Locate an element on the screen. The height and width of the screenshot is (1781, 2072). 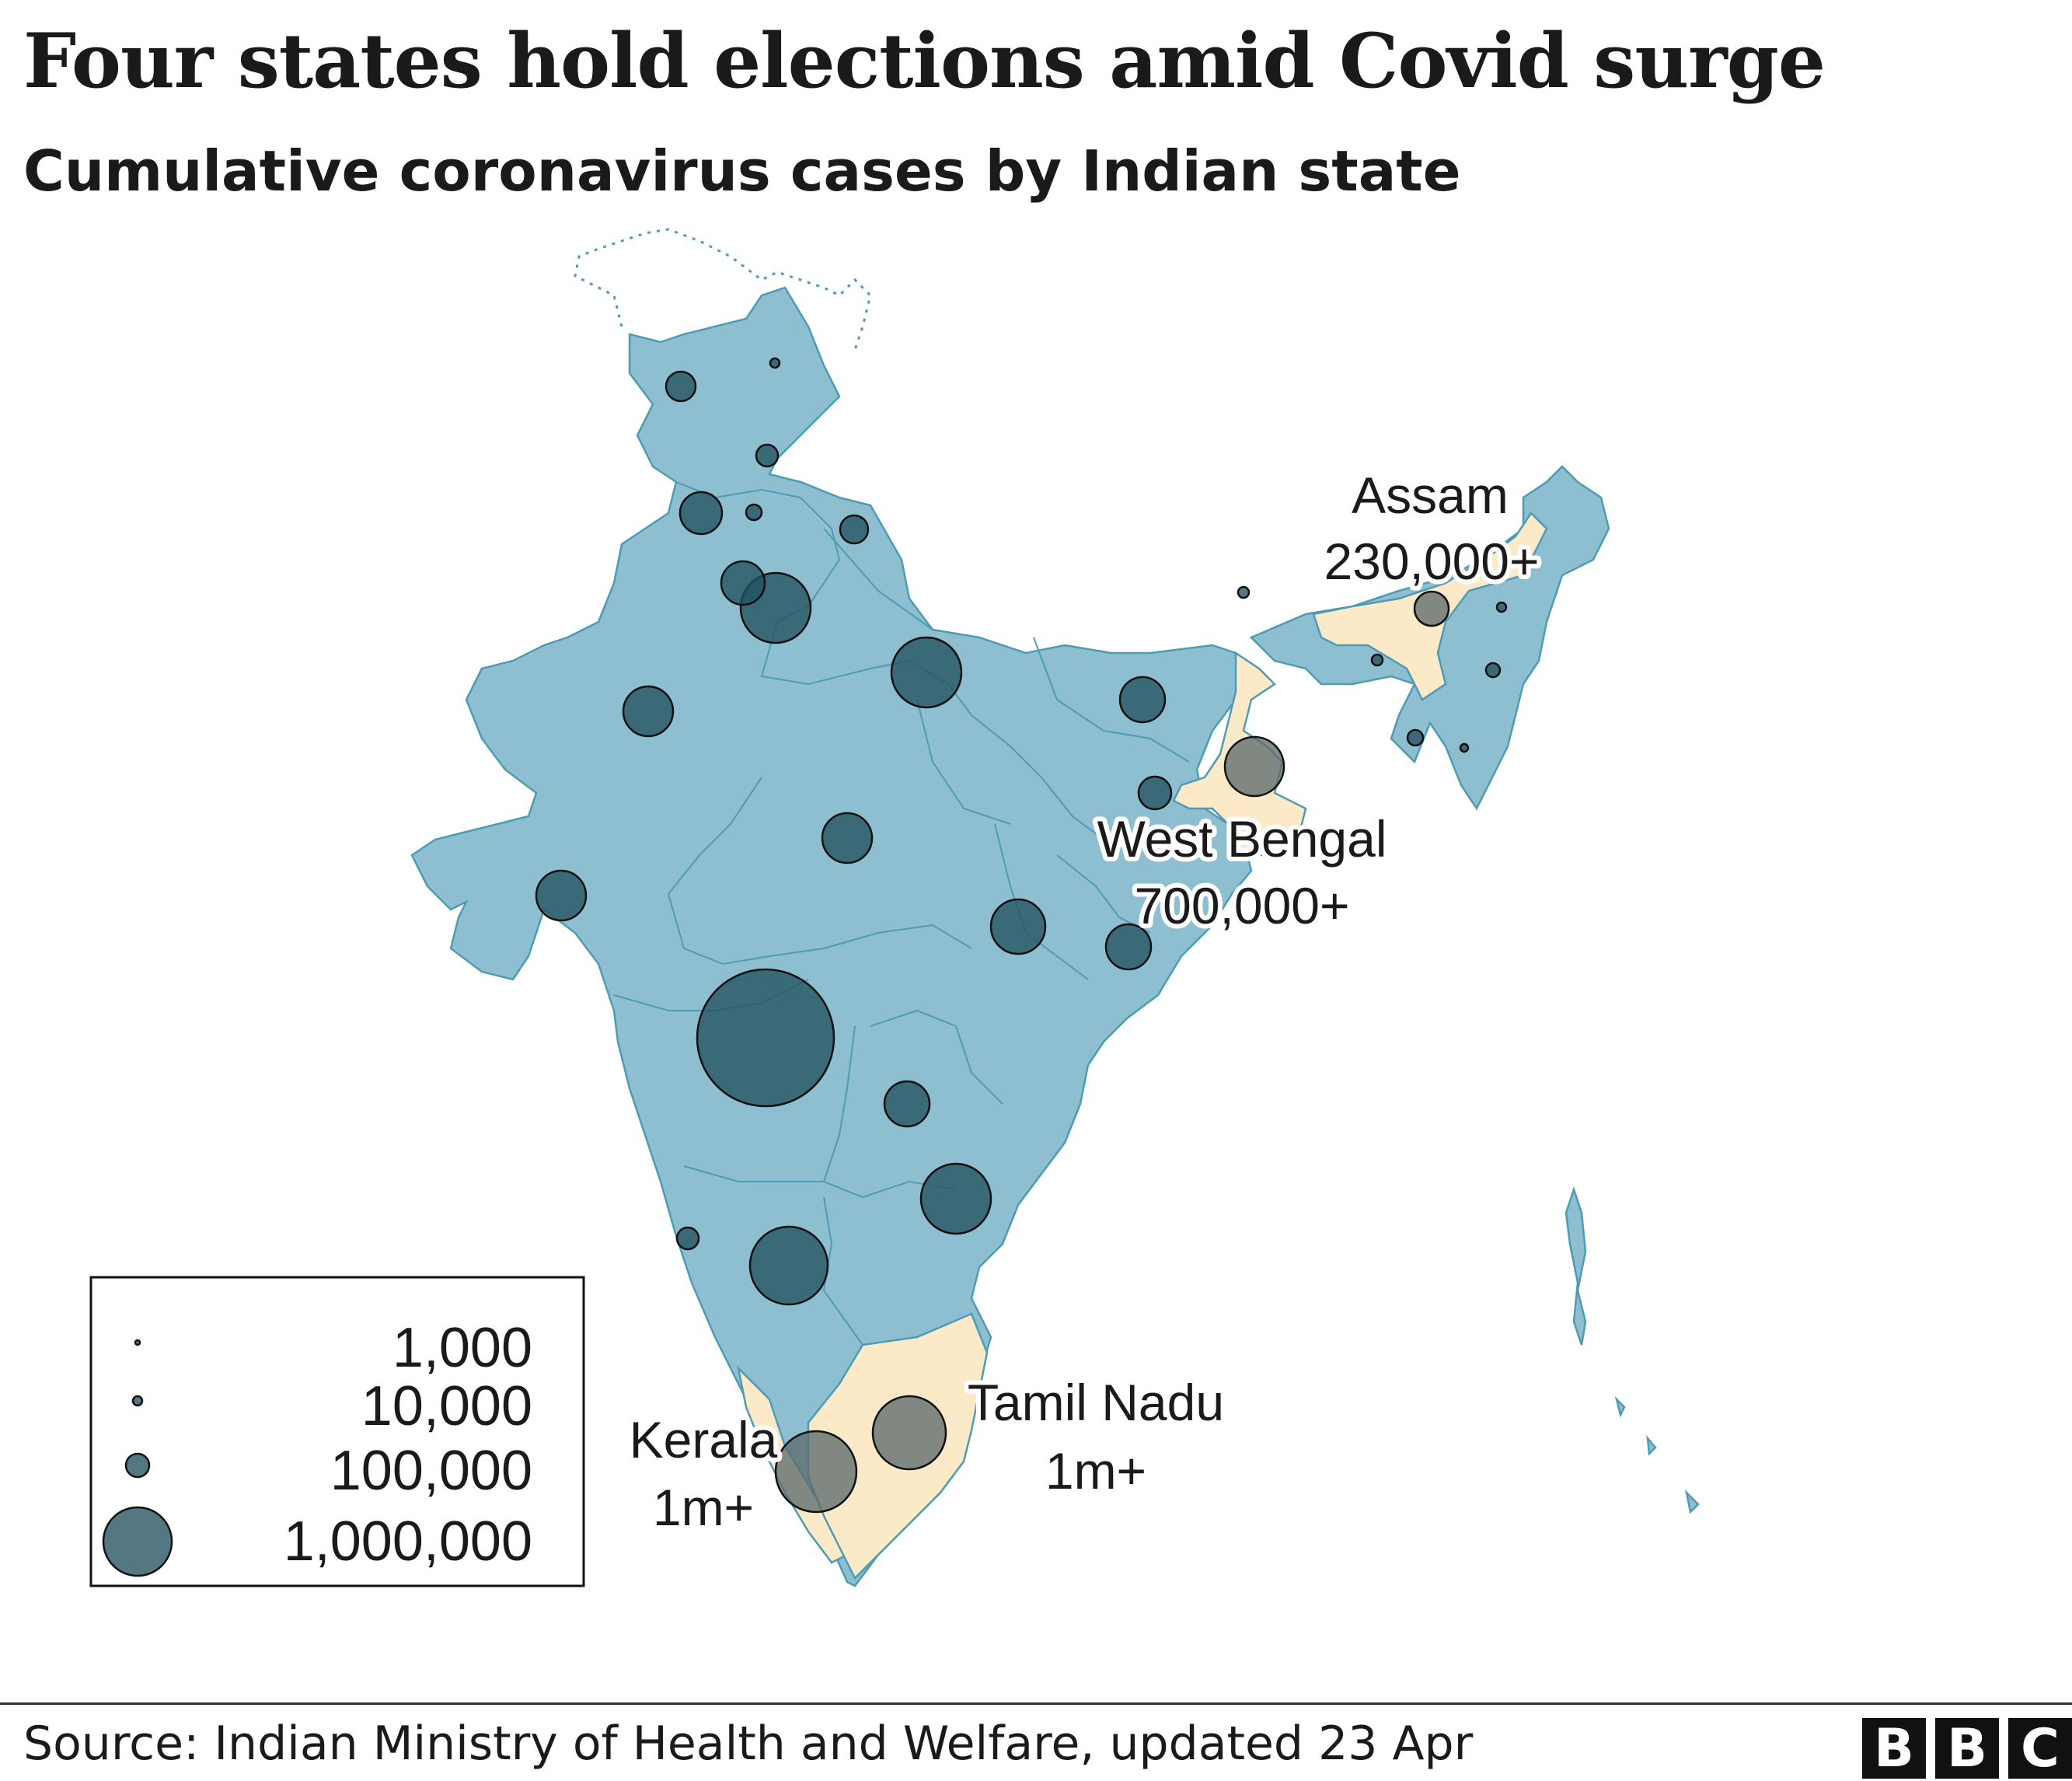
bubble-meghalaya is located at coordinates (1377, 660).